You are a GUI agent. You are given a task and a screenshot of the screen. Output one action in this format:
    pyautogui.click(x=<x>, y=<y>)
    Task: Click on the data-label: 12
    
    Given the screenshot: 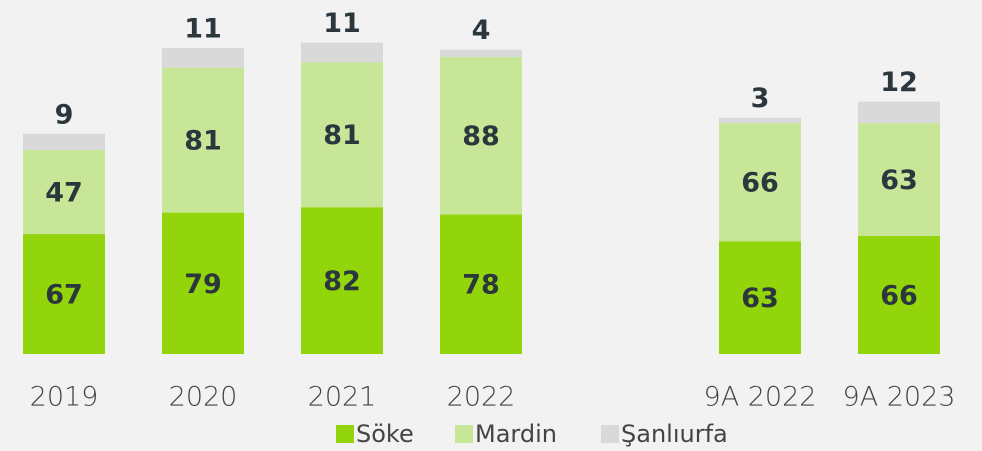 What is the action you would take?
    pyautogui.click(x=899, y=82)
    